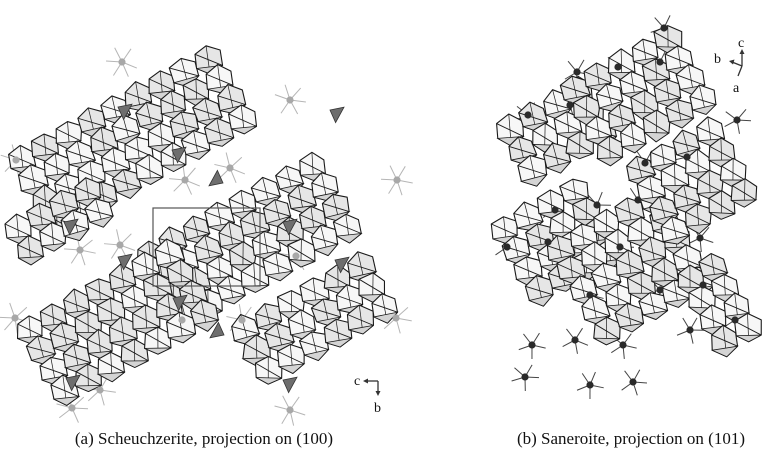 The height and width of the screenshot is (452, 777). I want to click on panel-a-axis-b-label: b, so click(377, 408).